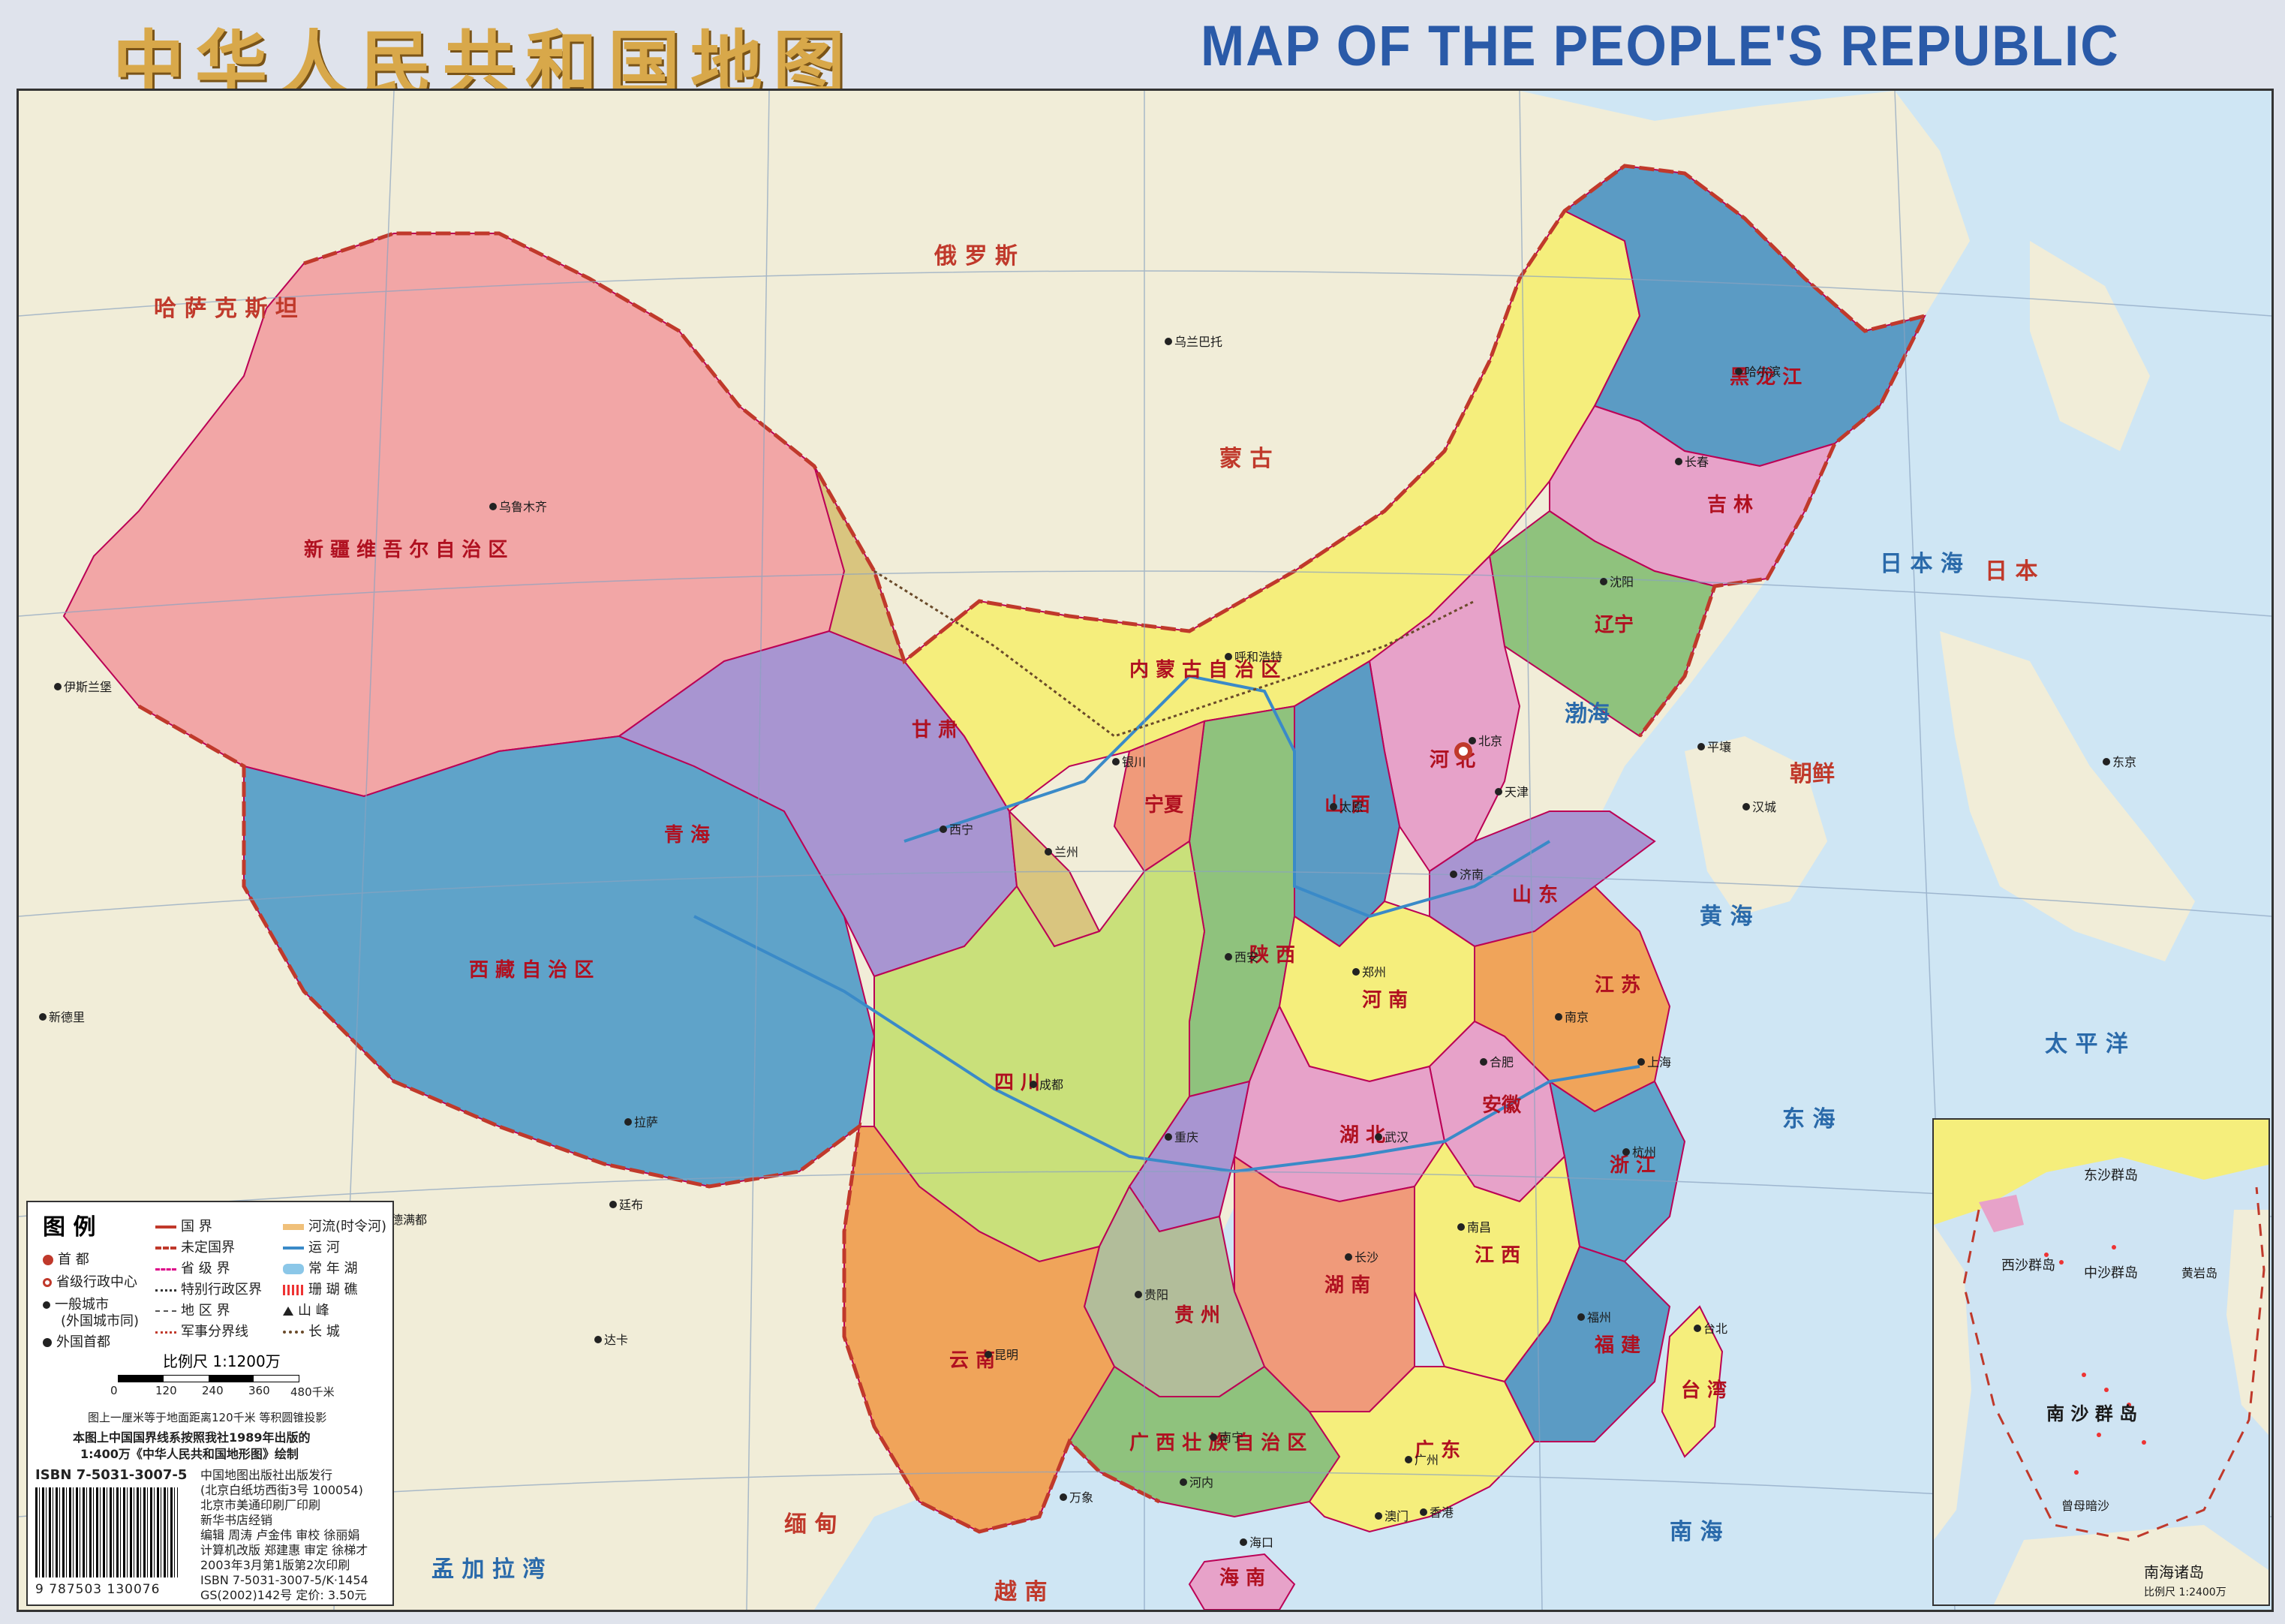  What do you see at coordinates (2111, 1273) in the screenshot?
I see `inset-label-zhongsha: 中沙群岛` at bounding box center [2111, 1273].